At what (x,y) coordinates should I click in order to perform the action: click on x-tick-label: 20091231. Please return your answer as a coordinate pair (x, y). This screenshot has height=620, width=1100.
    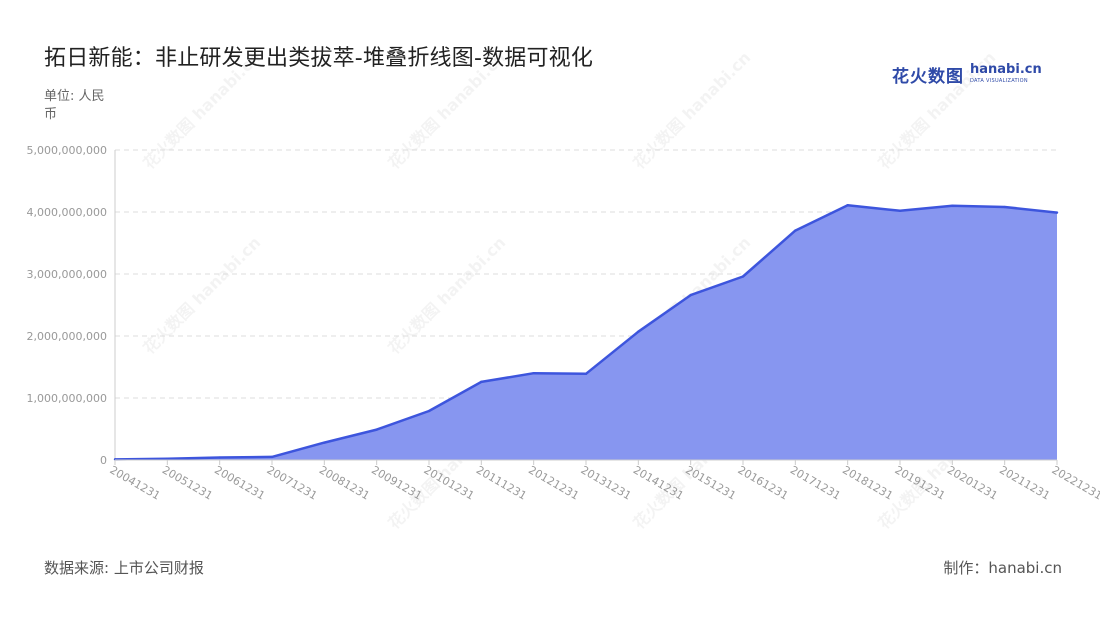
    Looking at the image, I should click on (396, 482).